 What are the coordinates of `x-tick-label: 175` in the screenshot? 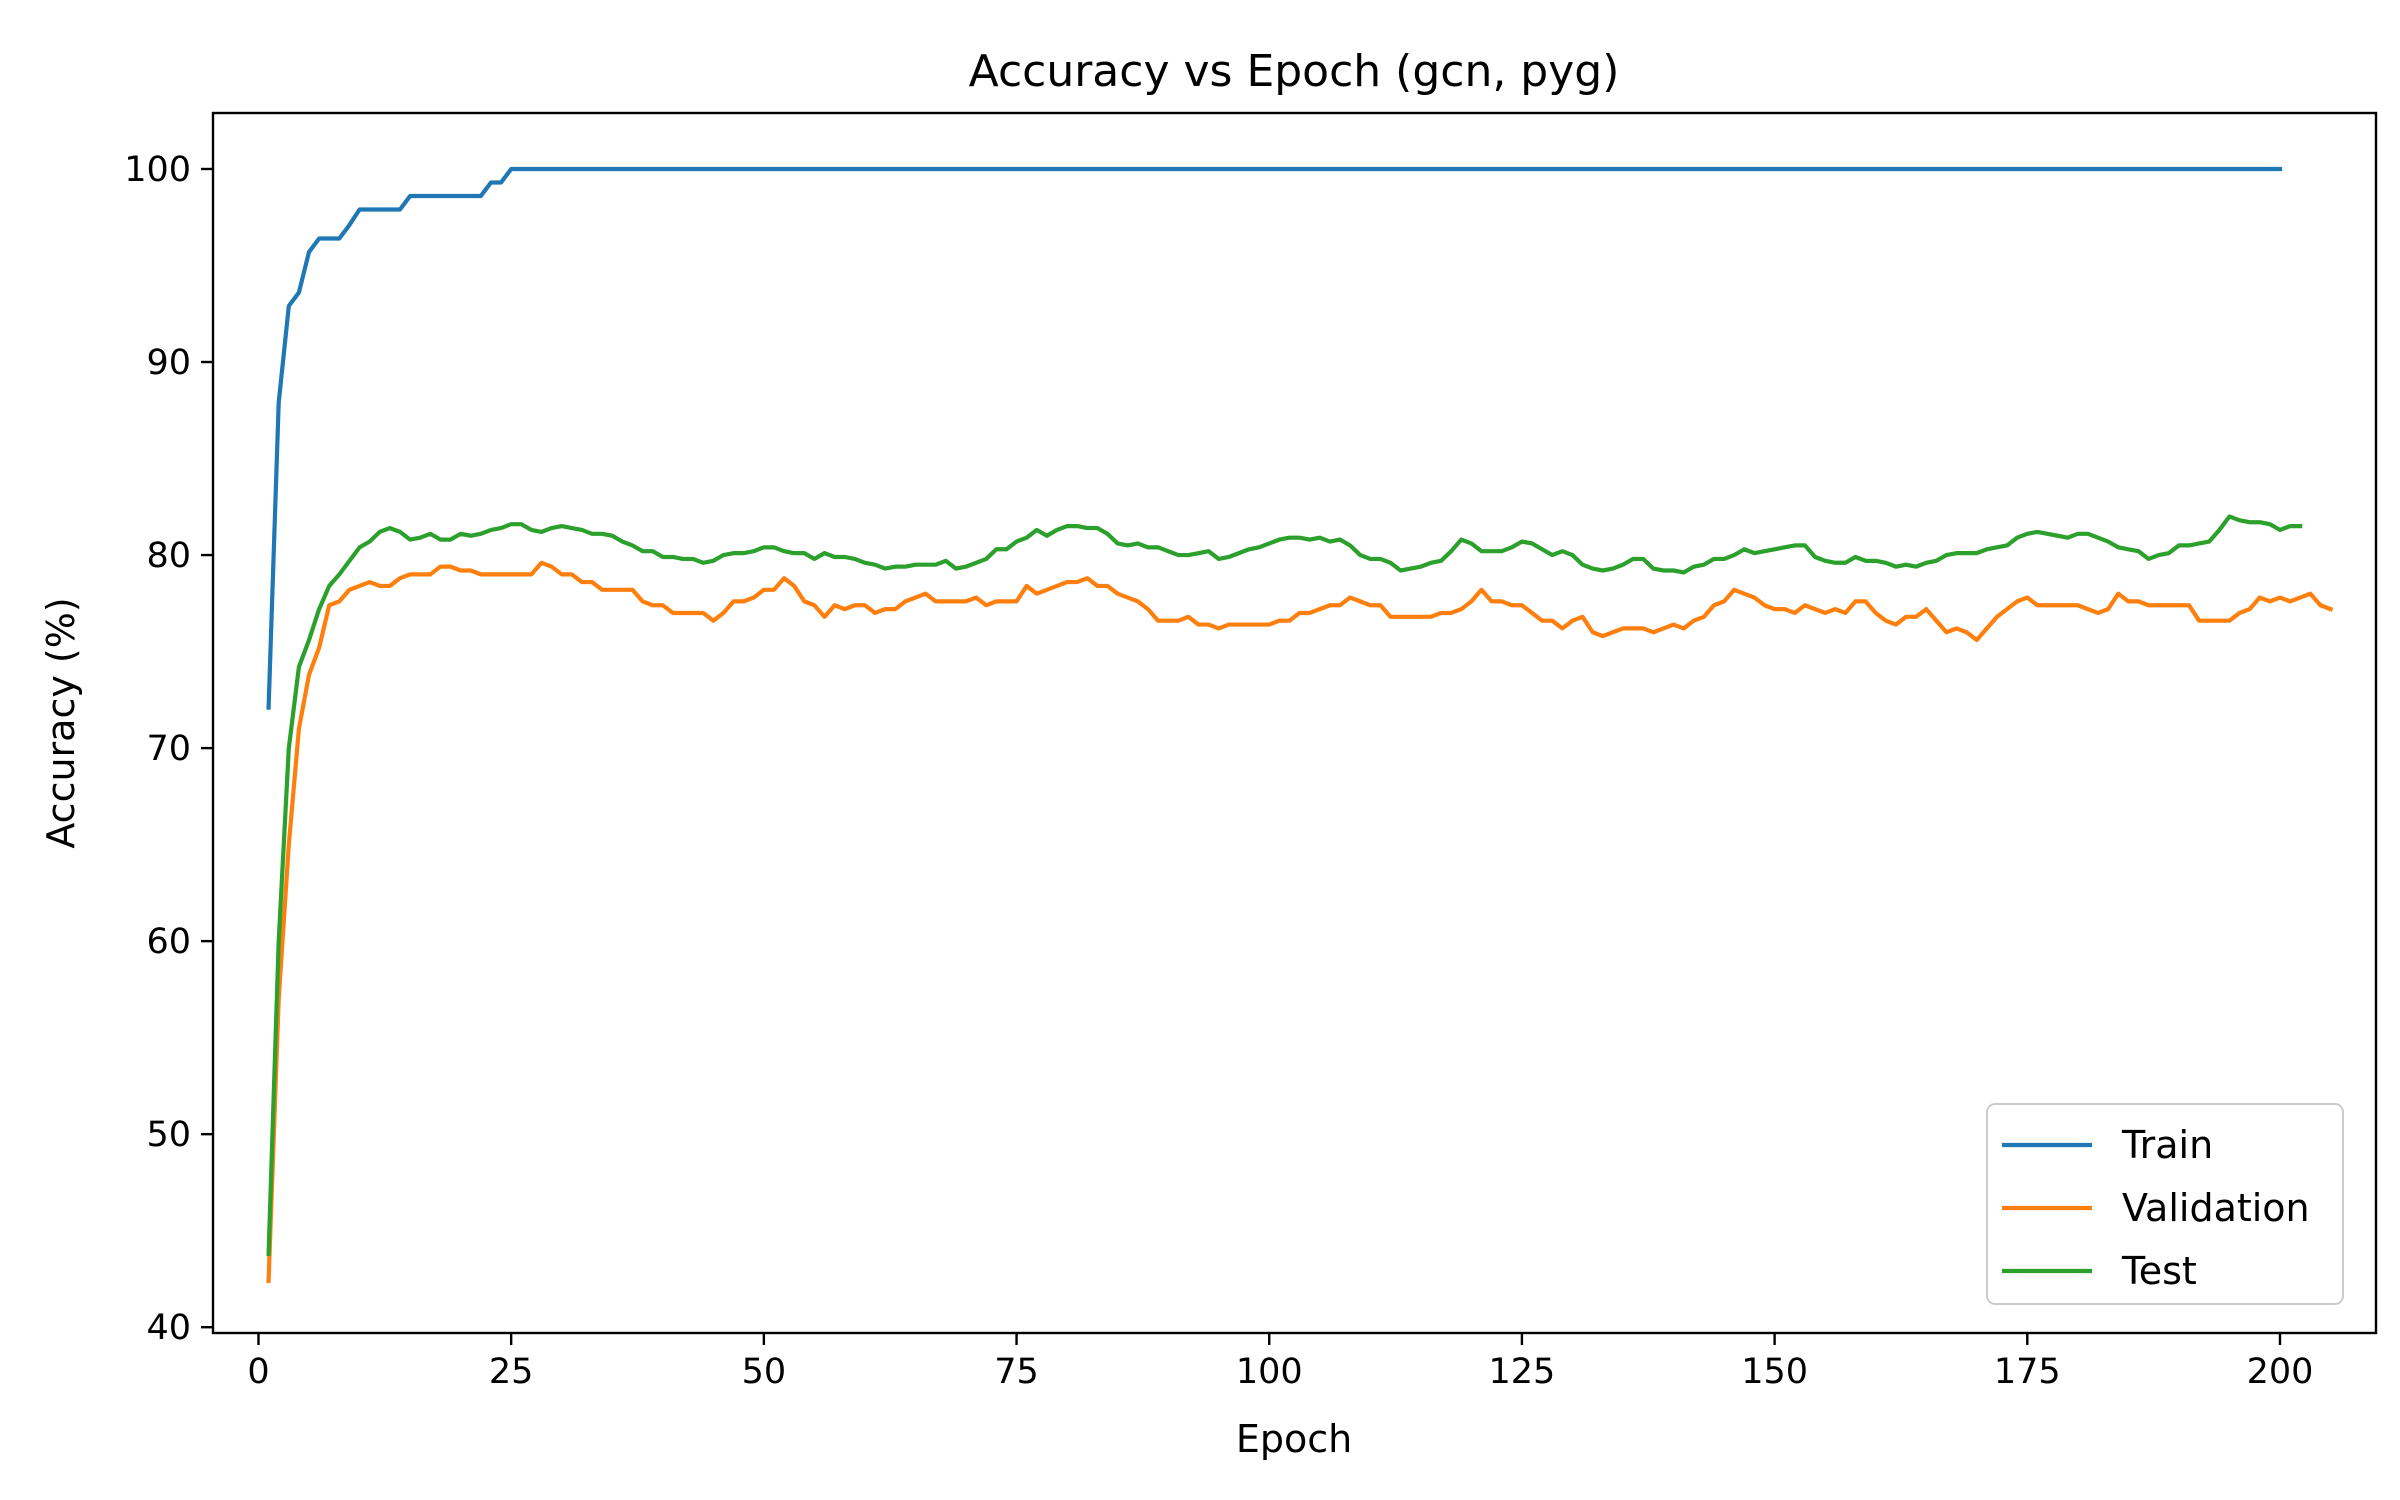 It's located at (2027, 1372).